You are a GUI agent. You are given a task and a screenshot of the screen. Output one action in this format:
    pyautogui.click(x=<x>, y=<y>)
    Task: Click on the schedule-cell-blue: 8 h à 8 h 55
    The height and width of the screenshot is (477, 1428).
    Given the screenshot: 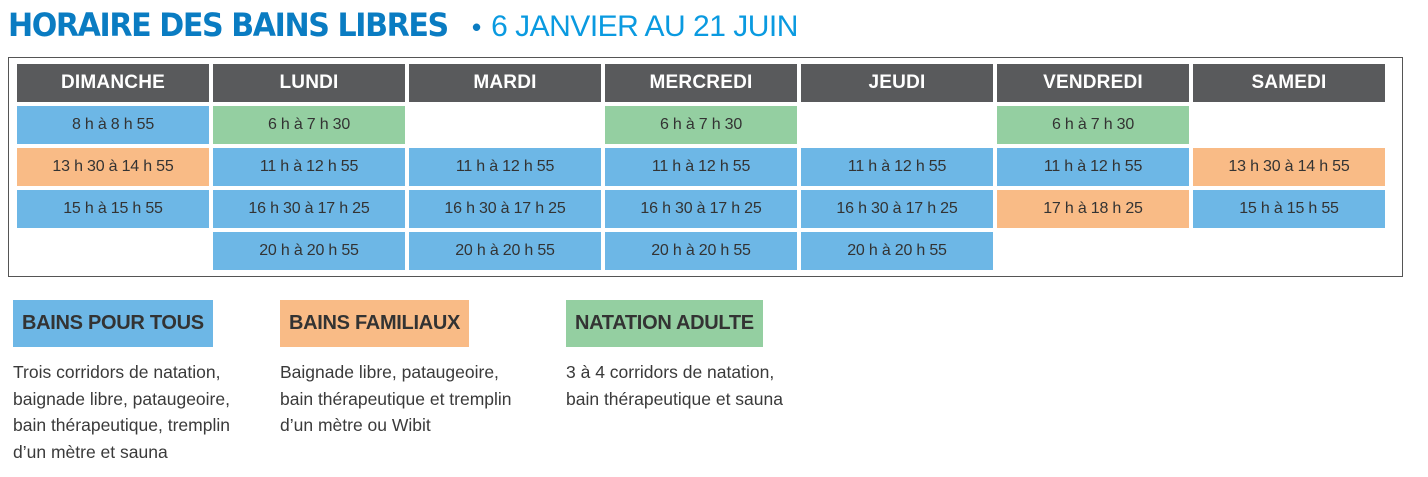 What is the action you would take?
    pyautogui.click(x=113, y=125)
    